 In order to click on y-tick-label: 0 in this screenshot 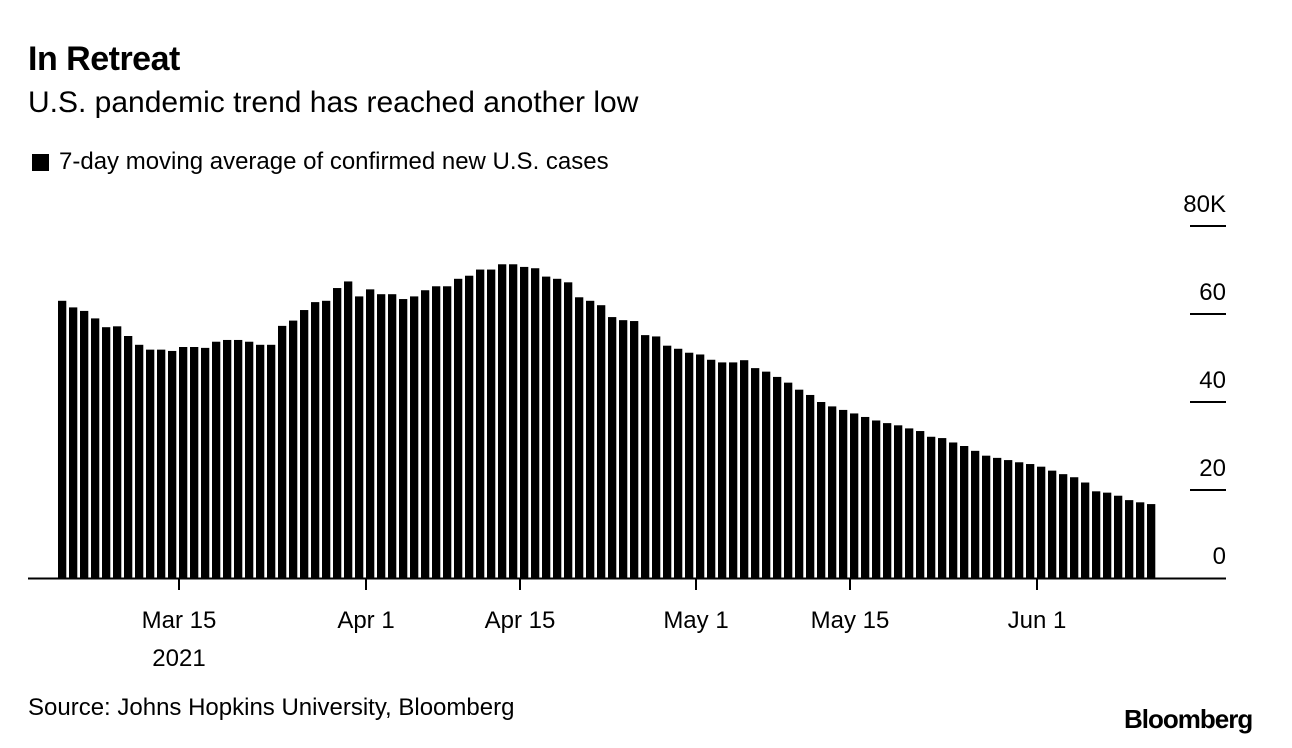, I will do `click(1219, 556)`.